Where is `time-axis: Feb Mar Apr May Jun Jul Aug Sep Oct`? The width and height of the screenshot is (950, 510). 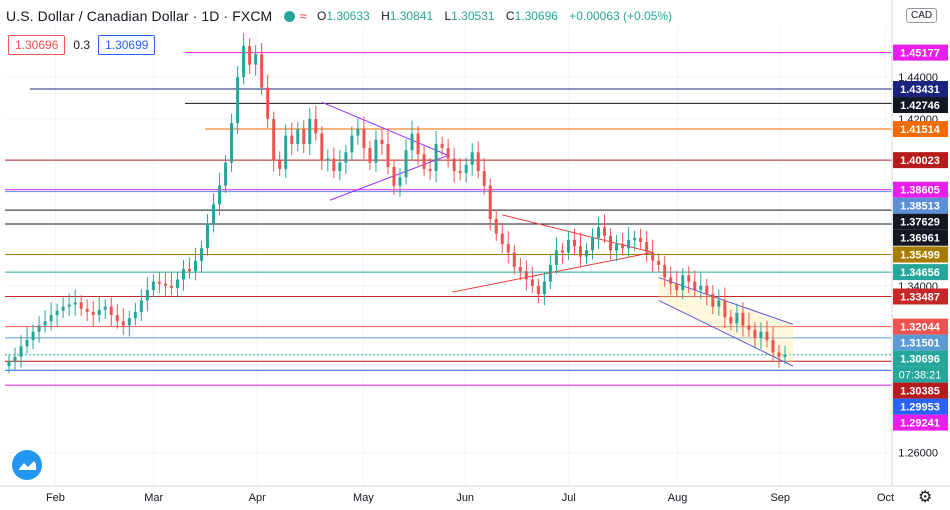 time-axis: Feb Mar Apr May Jun Jul Aug Sep Oct is located at coordinates (470, 498).